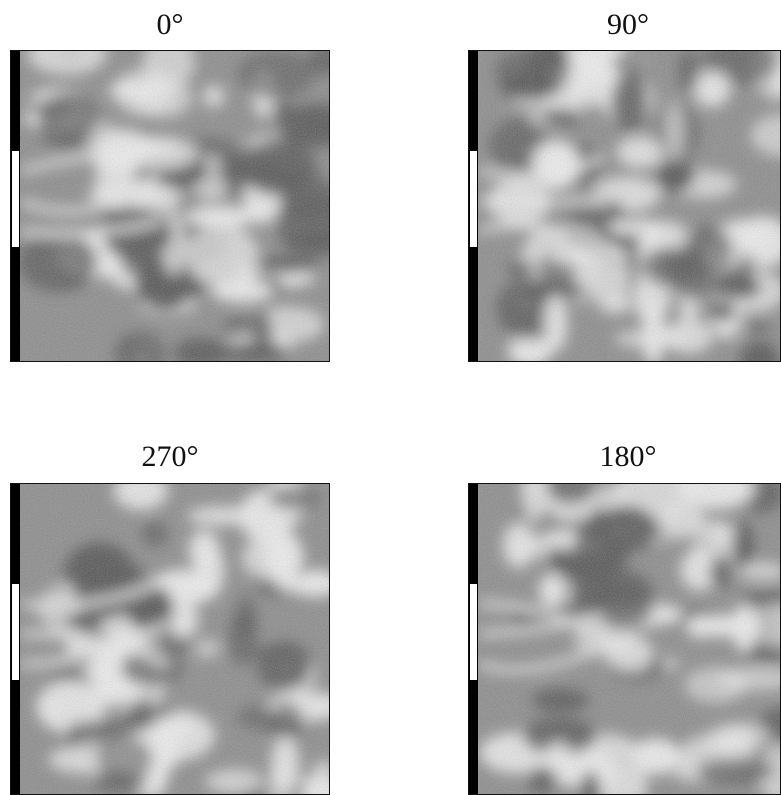  Describe the element at coordinates (628, 24) in the screenshot. I see `panel-label: 90°` at that location.